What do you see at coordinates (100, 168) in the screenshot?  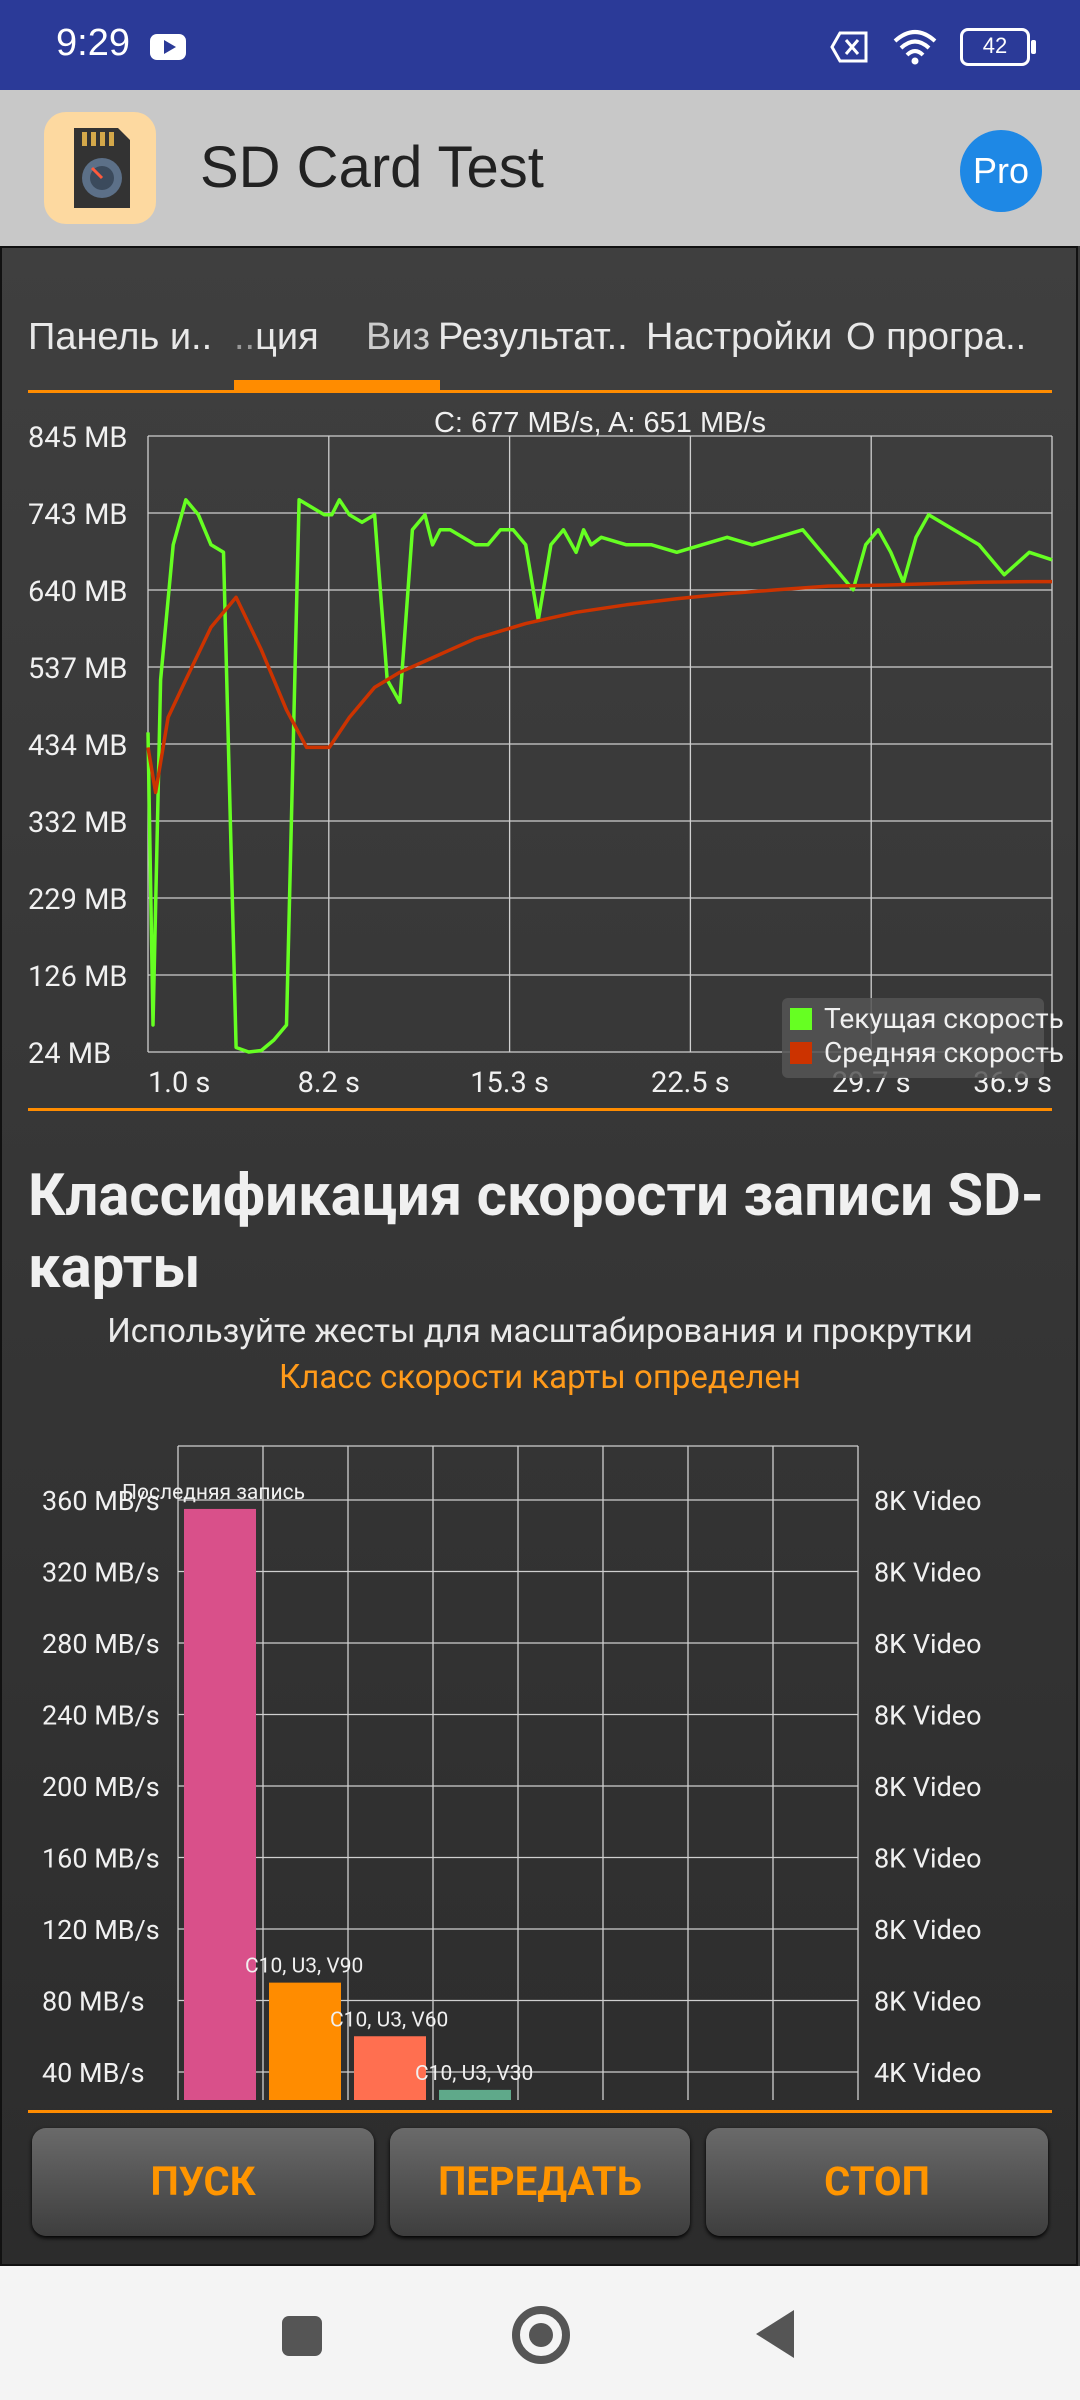 I see `sd-card-app-icon` at bounding box center [100, 168].